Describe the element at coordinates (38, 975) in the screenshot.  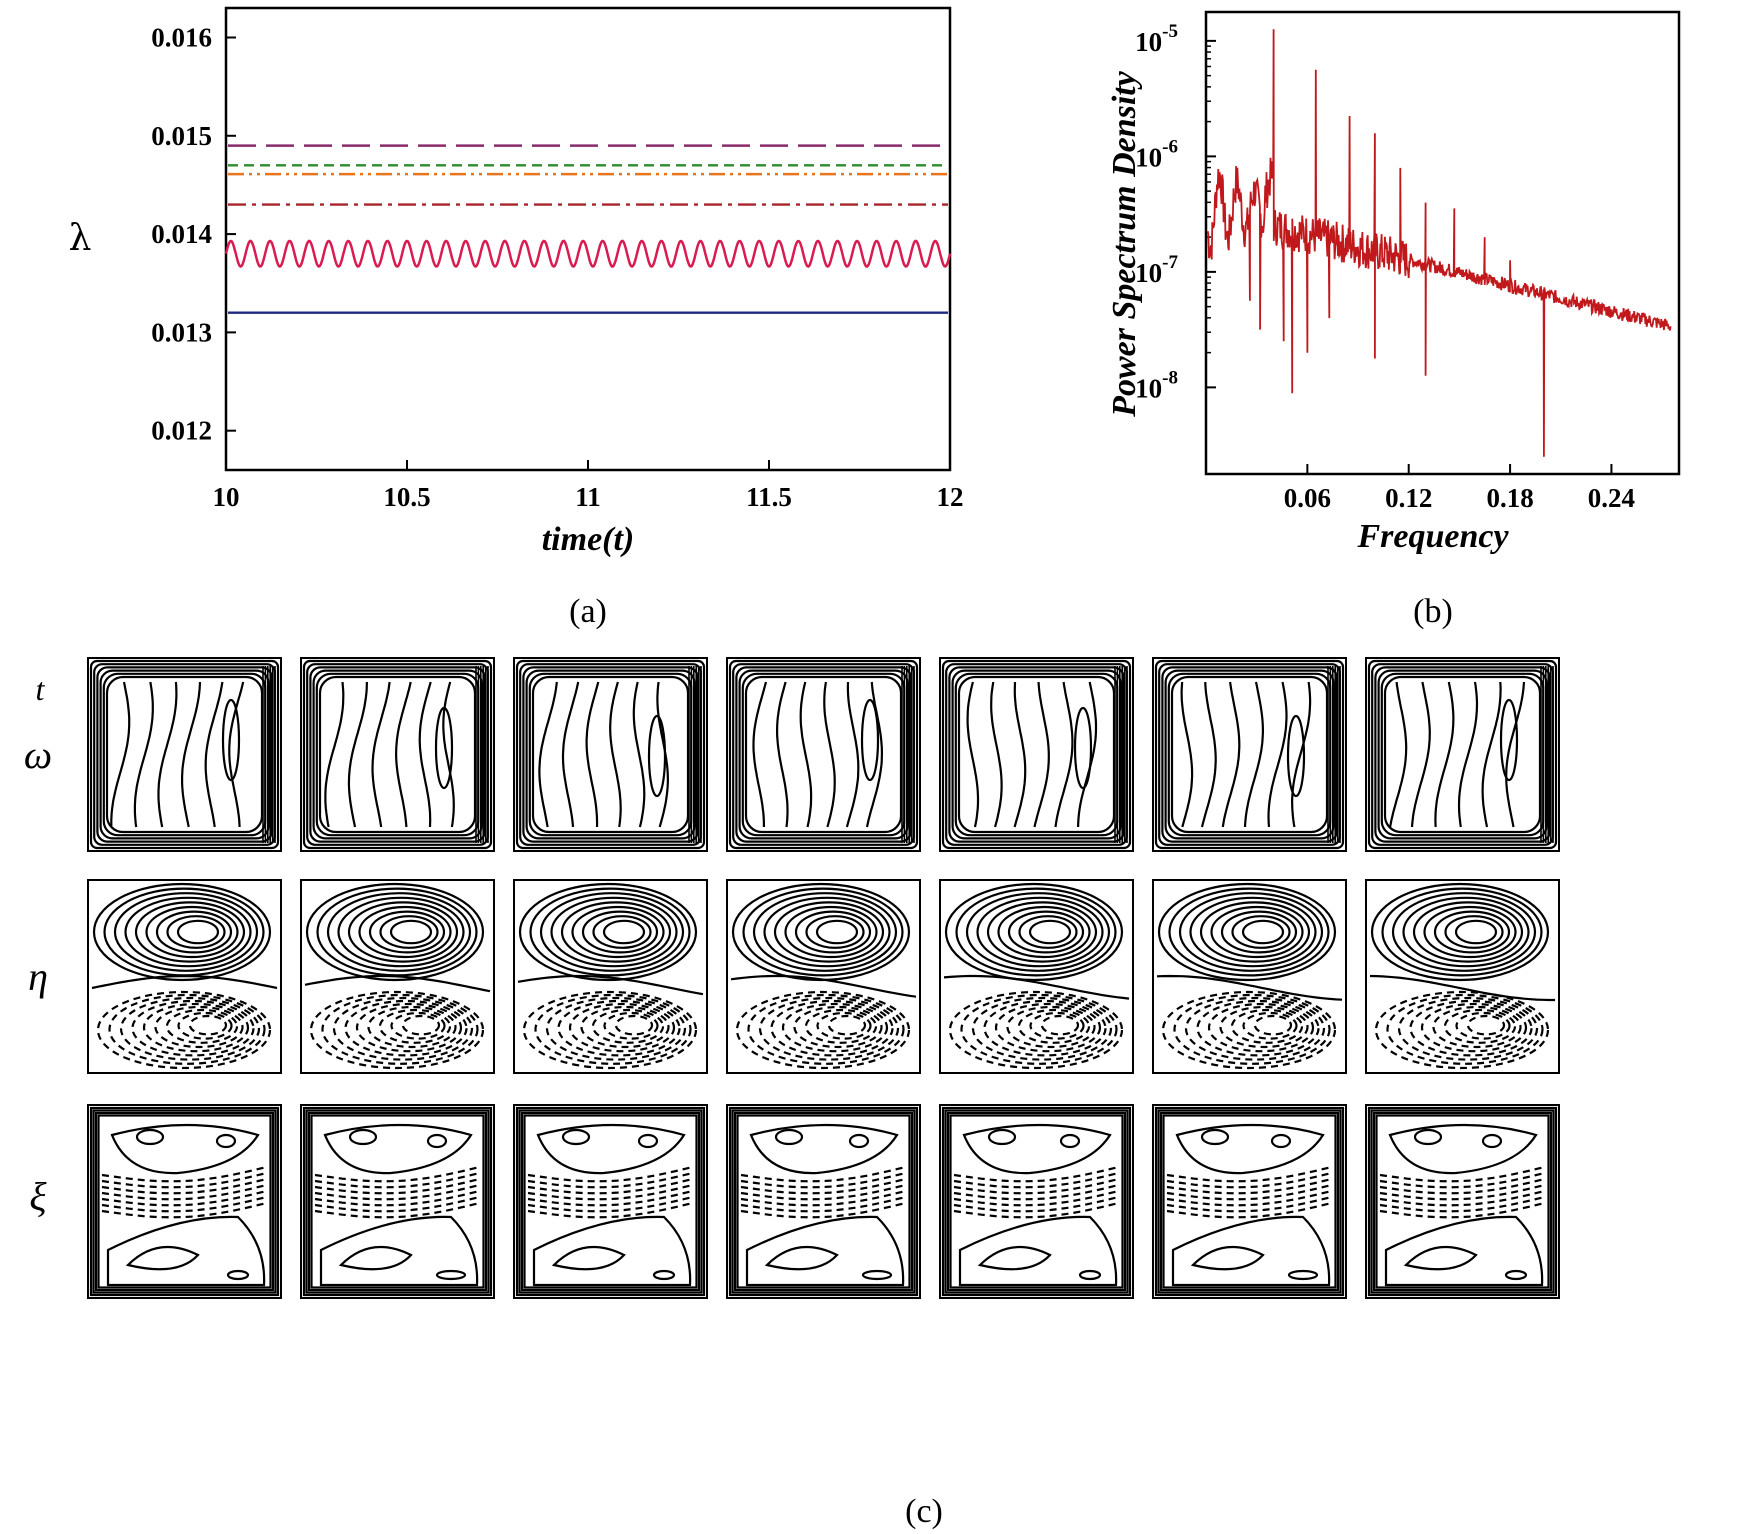
I see `row-labels: ω η ξ` at that location.